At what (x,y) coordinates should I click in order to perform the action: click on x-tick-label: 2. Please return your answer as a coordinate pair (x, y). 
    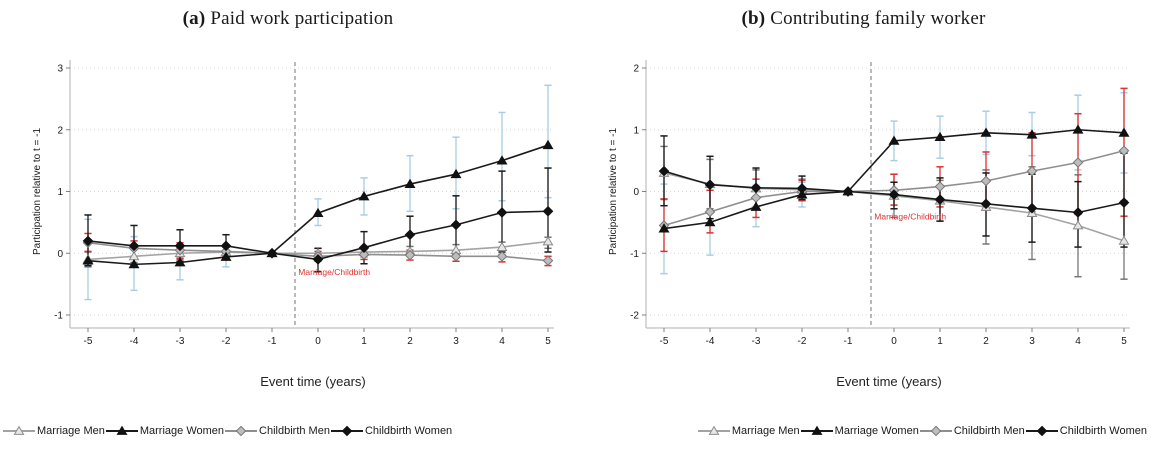
    Looking at the image, I should click on (986, 341).